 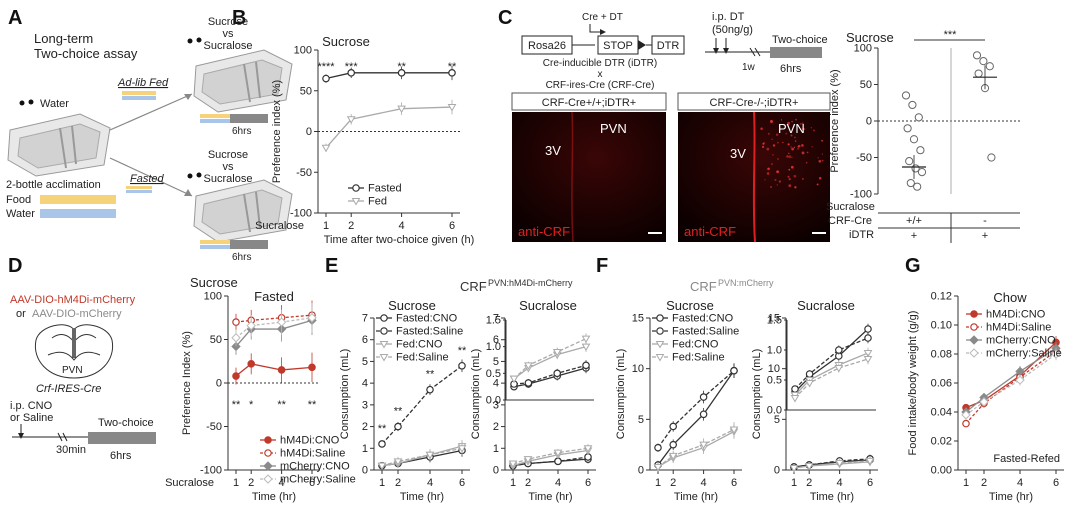 I want to click on pvn-label-right: PVN, so click(x=791, y=128).